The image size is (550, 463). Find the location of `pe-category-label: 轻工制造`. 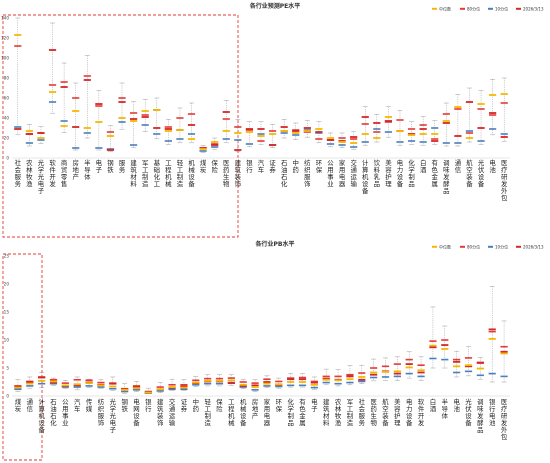

pe-category-label: 轻工制造 is located at coordinates (180, 173).